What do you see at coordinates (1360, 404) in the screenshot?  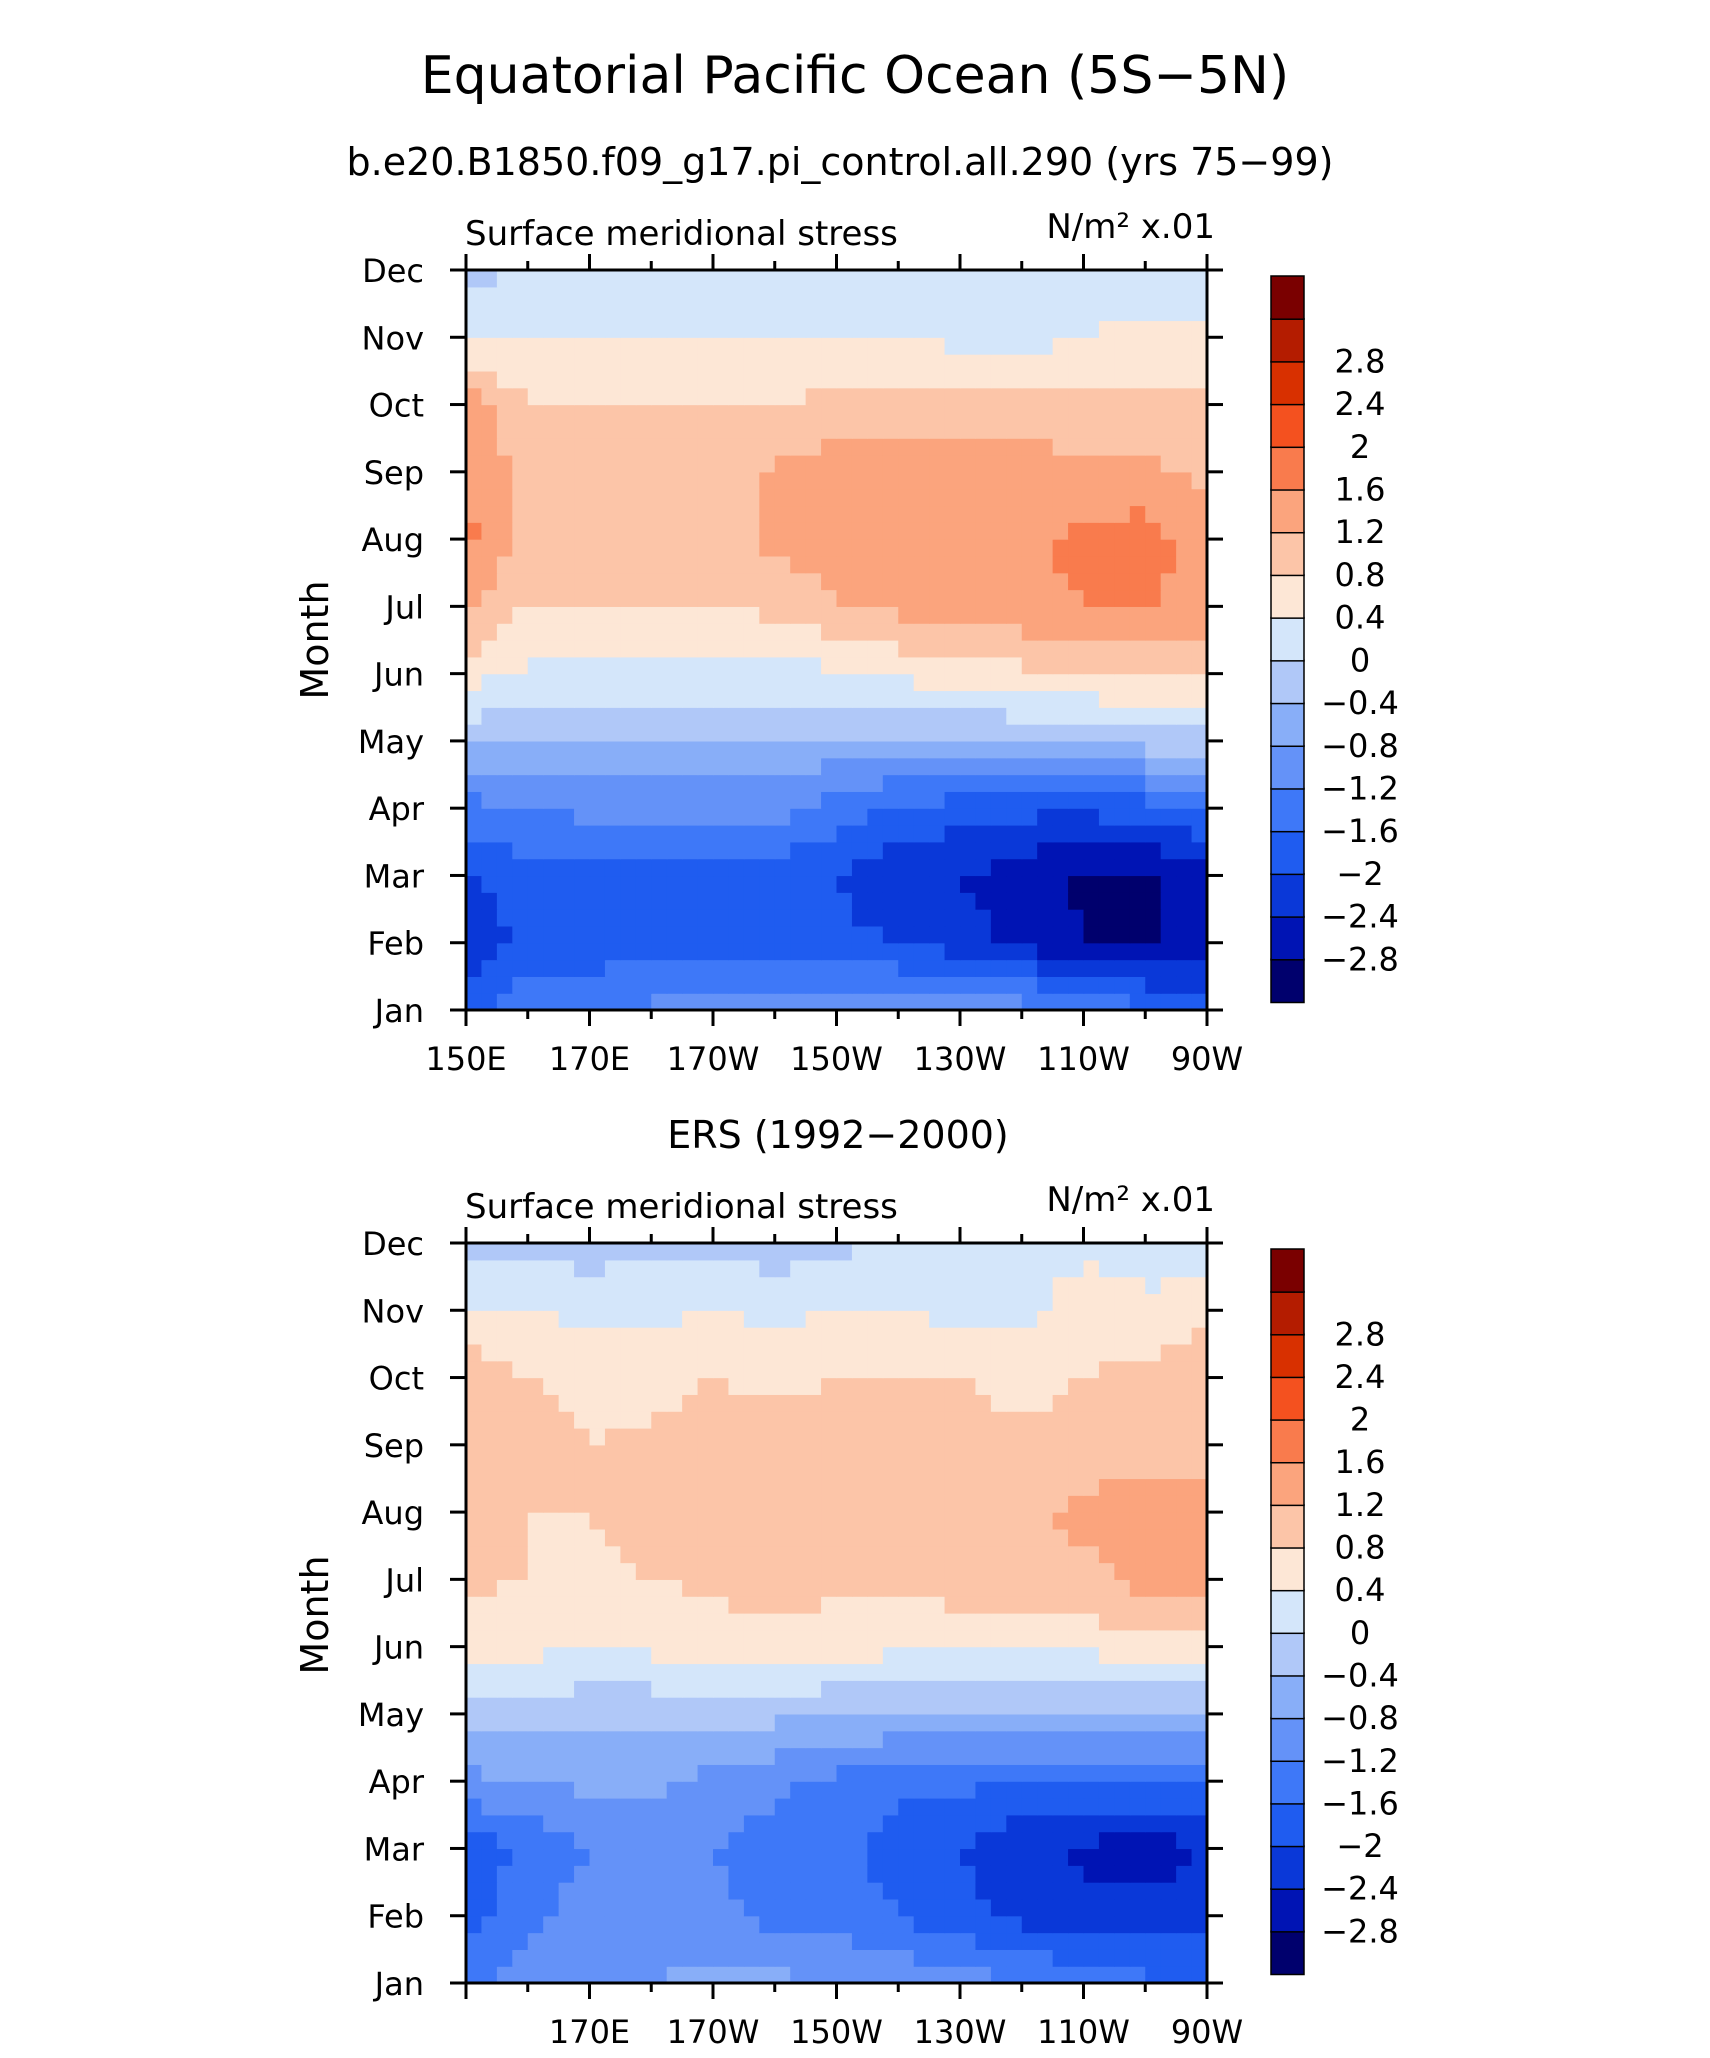 I see `colorbar-label: 2.4` at bounding box center [1360, 404].